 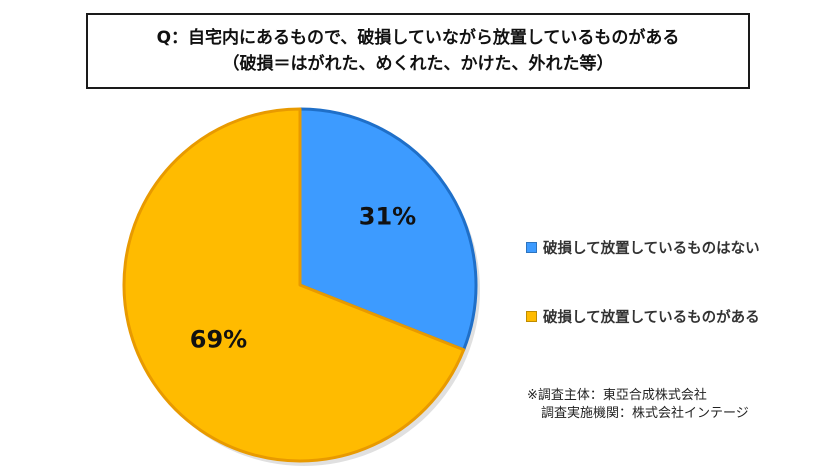 What do you see at coordinates (418, 38) in the screenshot?
I see `question-title-line1: Q：自宅内にあるもので、破損していながら放置しているものがある` at bounding box center [418, 38].